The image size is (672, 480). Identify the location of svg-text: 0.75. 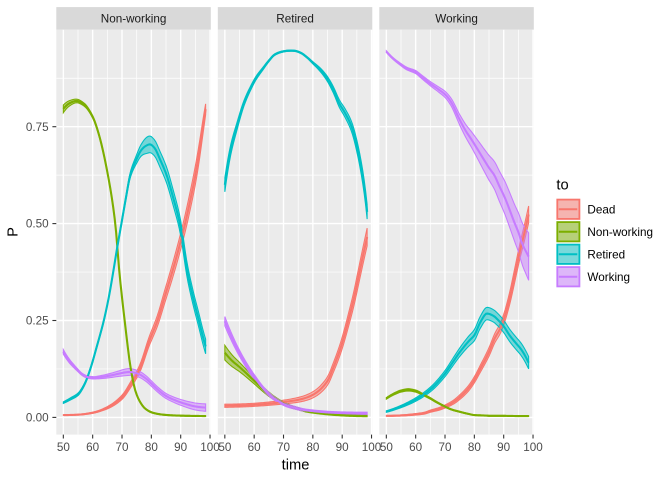
(37, 127).